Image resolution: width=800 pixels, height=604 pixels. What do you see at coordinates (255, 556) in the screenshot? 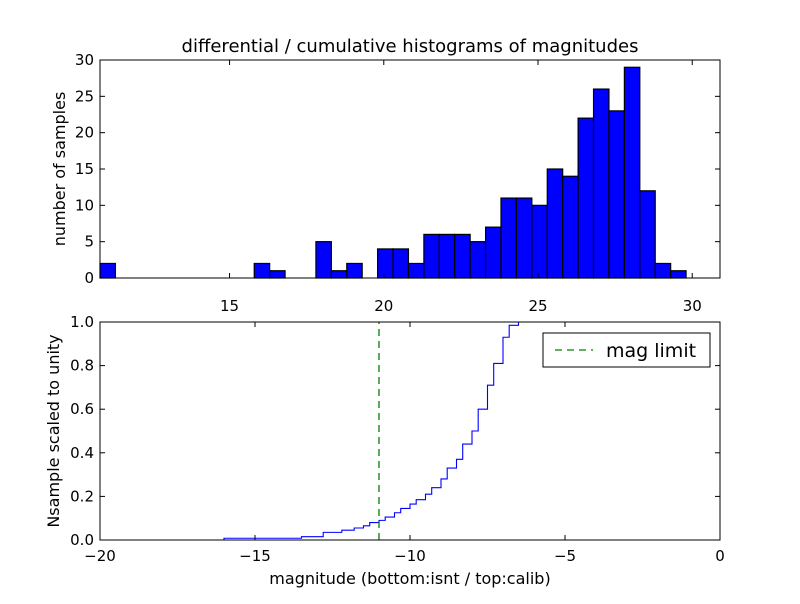
I see `x-tick-label: −15` at bounding box center [255, 556].